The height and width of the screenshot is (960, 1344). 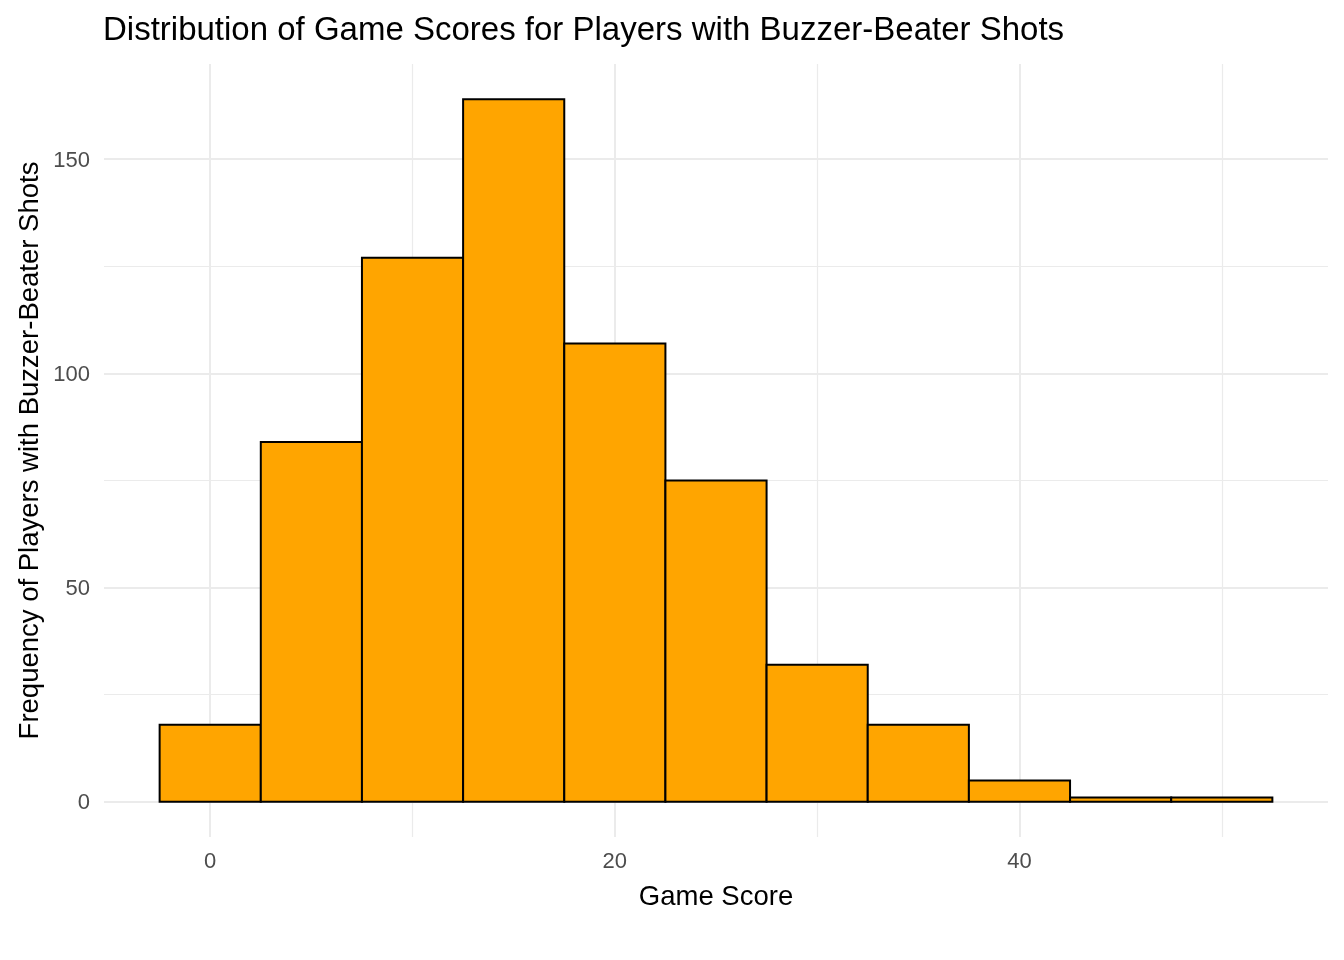 What do you see at coordinates (716, 895) in the screenshot?
I see `x-axis-title: Game Score` at bounding box center [716, 895].